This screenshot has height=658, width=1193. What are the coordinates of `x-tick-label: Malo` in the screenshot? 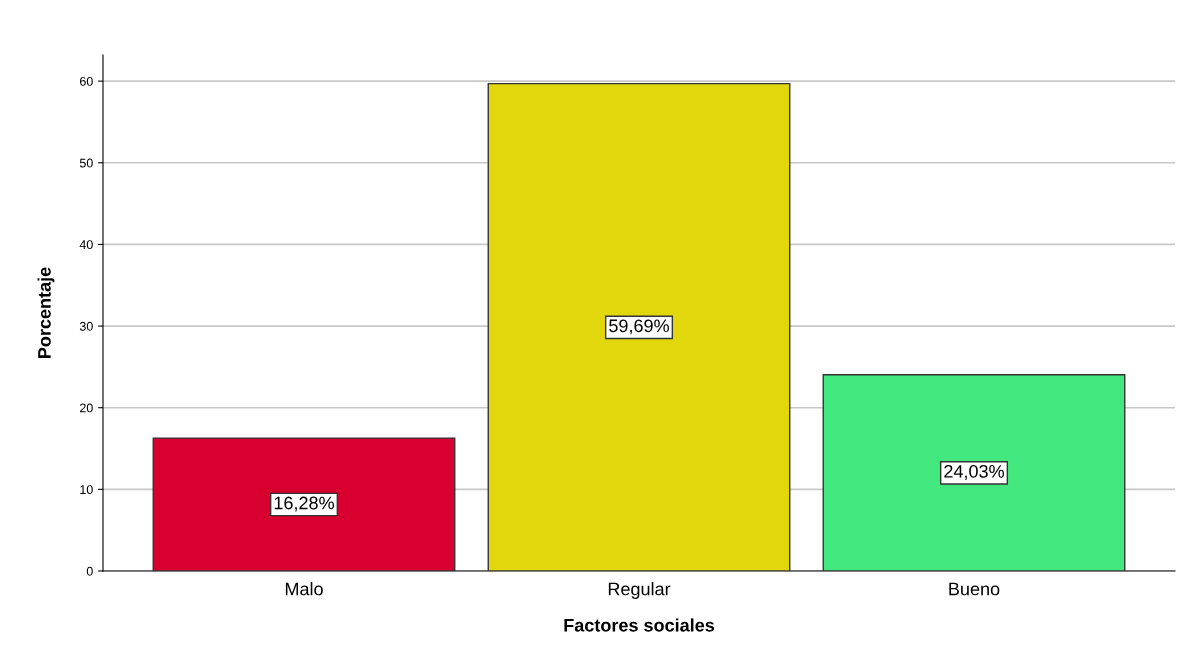 It's located at (304, 589).